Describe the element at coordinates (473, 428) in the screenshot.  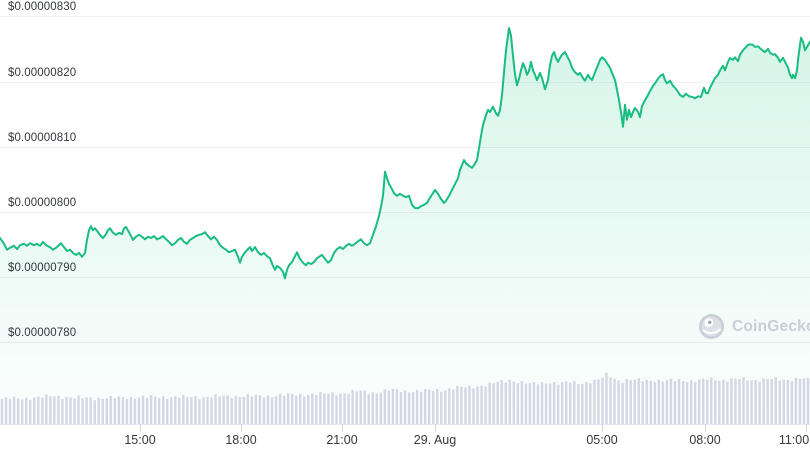
I see `time-axis-ticks` at that location.